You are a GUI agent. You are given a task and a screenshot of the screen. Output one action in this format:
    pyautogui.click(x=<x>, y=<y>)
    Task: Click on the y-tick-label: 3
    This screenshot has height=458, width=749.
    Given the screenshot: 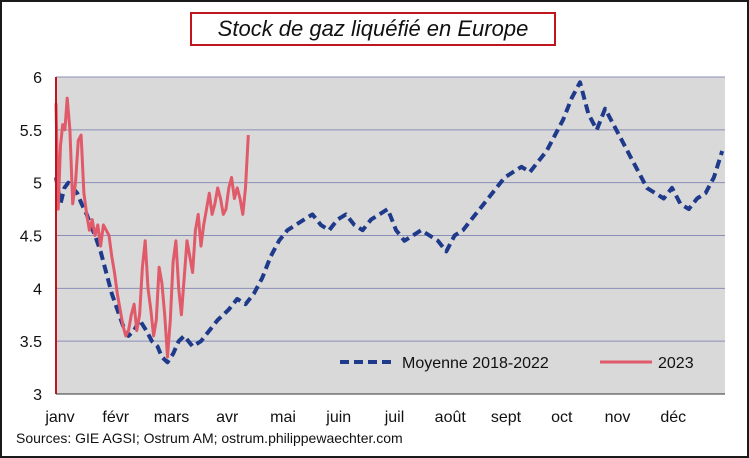 What is the action you would take?
    pyautogui.click(x=37, y=395)
    